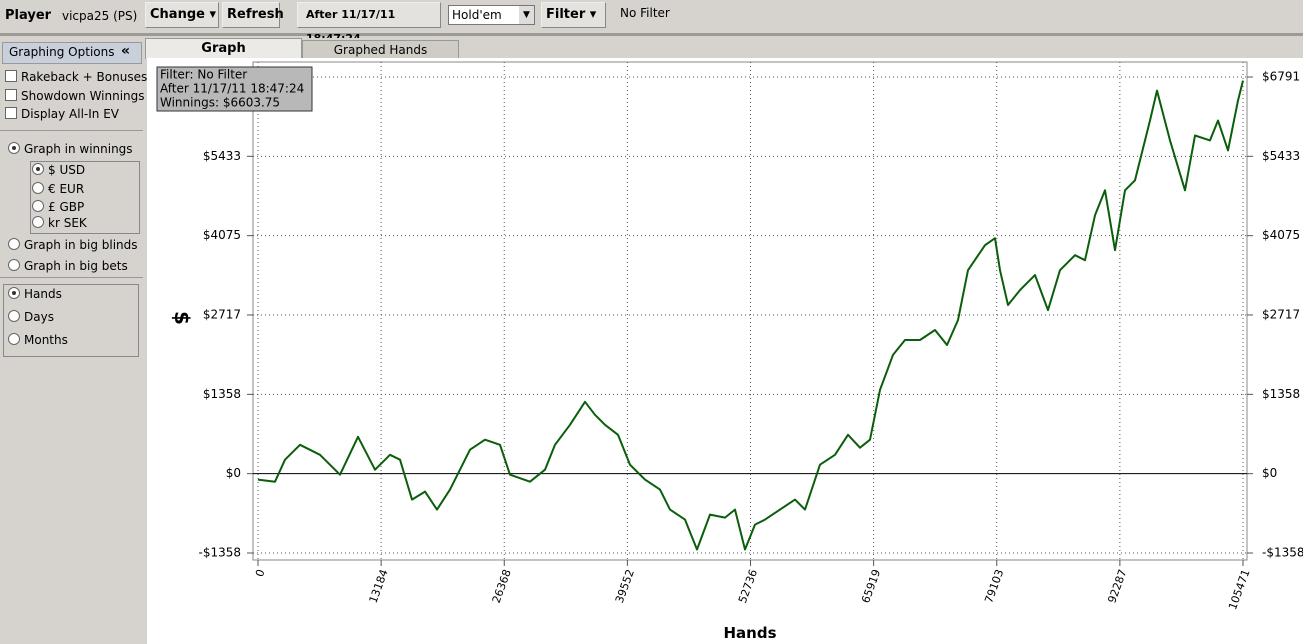 This screenshot has height=644, width=1303. Describe the element at coordinates (67, 223) in the screenshot. I see `option-label: kr SEK` at that location.